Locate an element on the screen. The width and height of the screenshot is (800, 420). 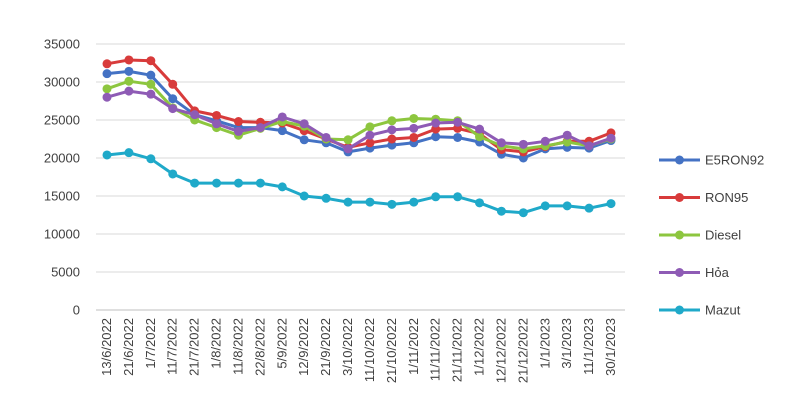
legend: E5RON92 RON95 Diesel Hỏa Mazut is located at coordinates (711, 235).